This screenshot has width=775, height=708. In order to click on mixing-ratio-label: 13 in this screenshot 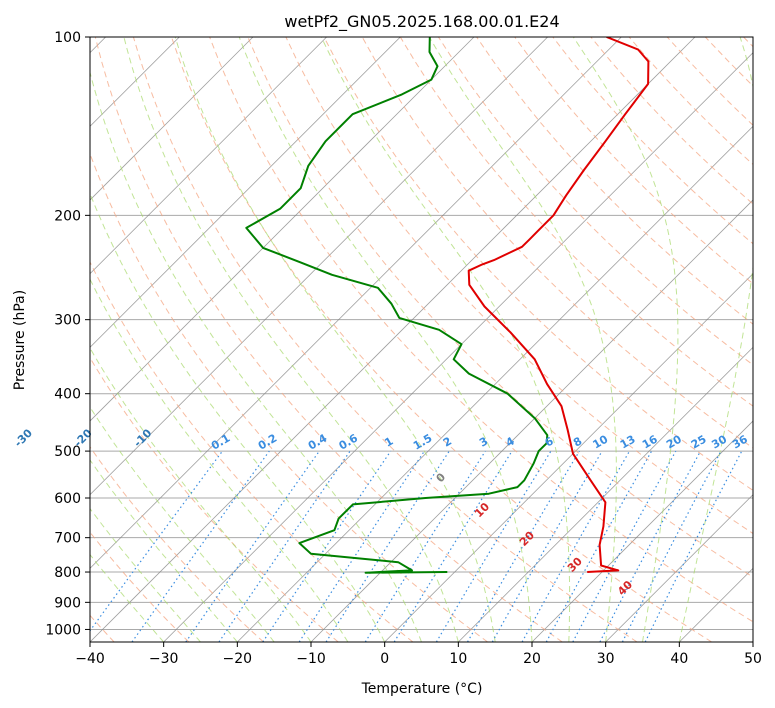, I will do `click(628, 442)`.